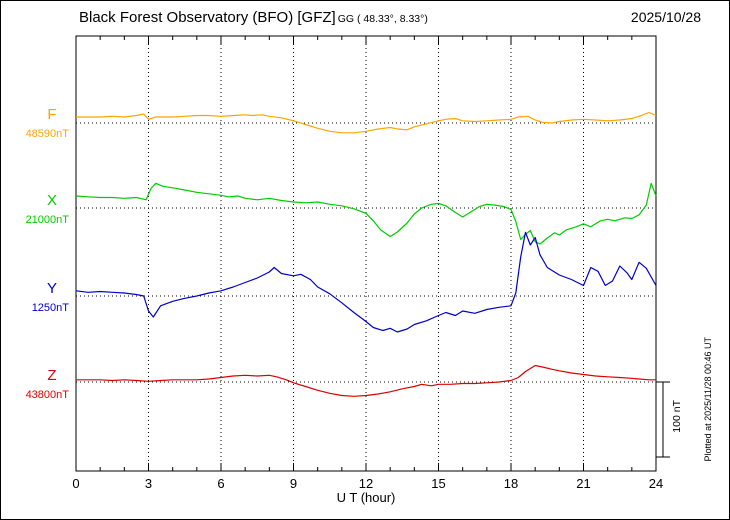  Describe the element at coordinates (51, 288) in the screenshot. I see `label-Y: Y` at that location.